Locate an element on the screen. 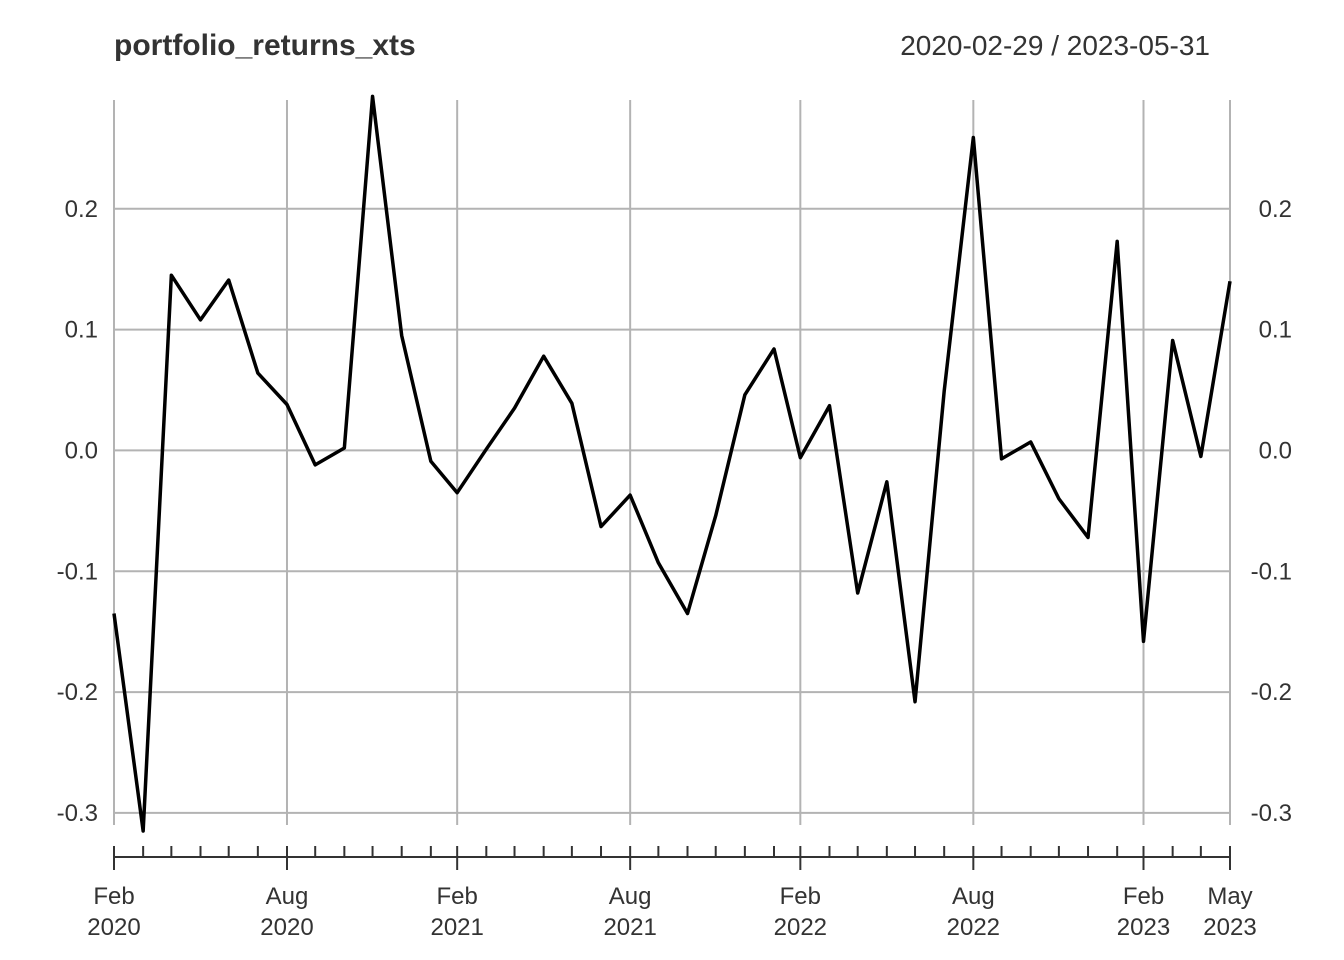 The width and height of the screenshot is (1344, 960). y-tick-label-right: 0.1 is located at coordinates (1275, 330).